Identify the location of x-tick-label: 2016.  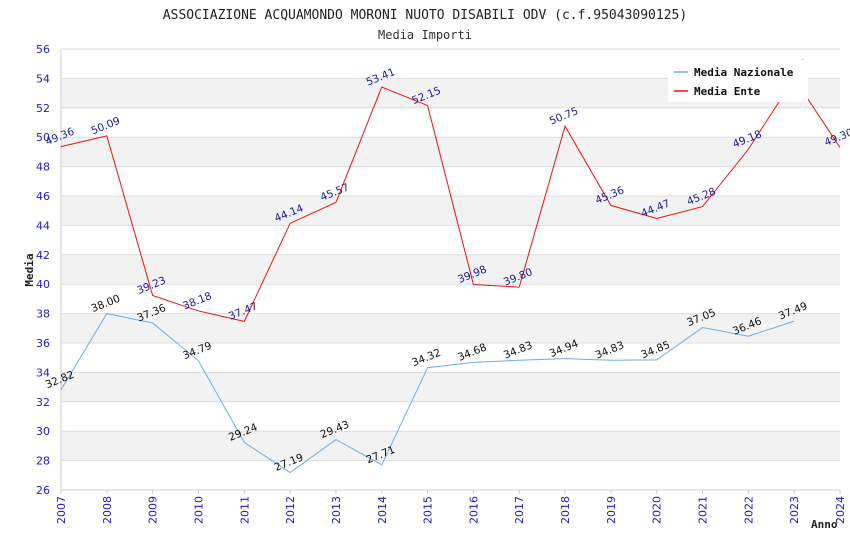
(473, 510).